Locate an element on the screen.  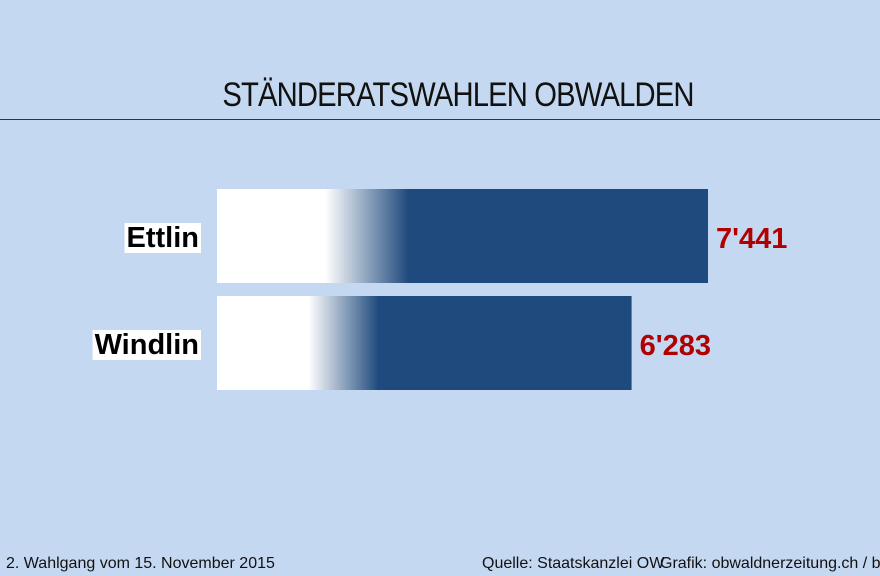
category-label-ettlin: Ettlin is located at coordinates (163, 238).